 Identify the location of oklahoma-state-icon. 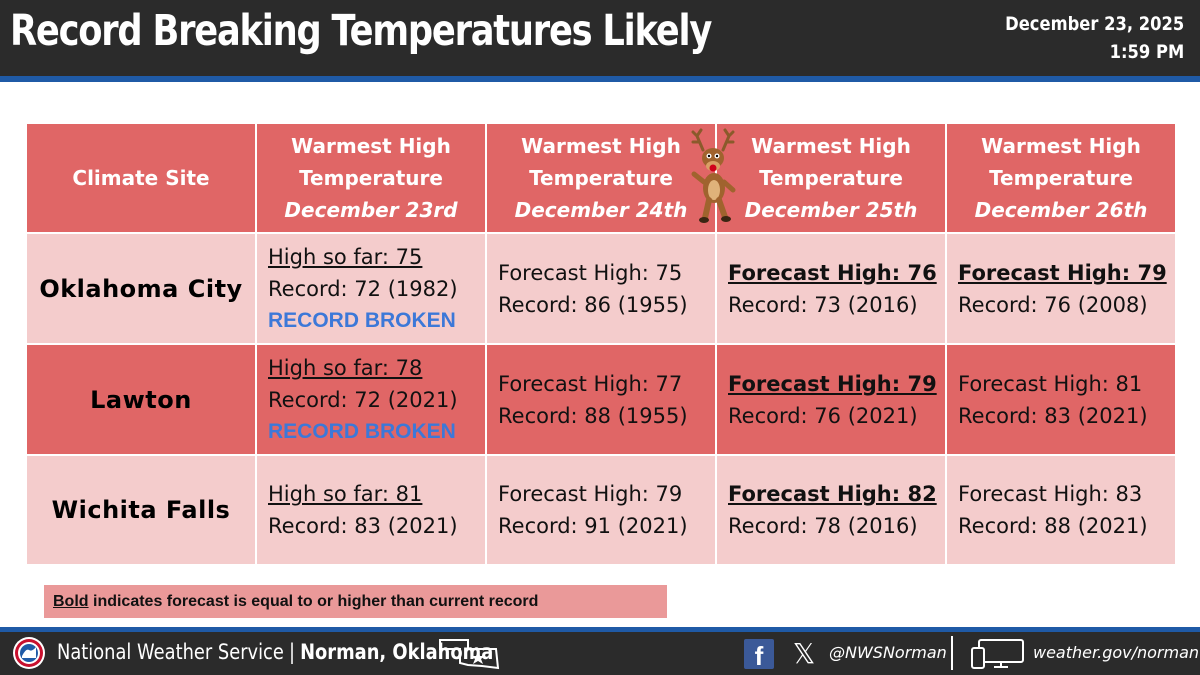
(469, 654).